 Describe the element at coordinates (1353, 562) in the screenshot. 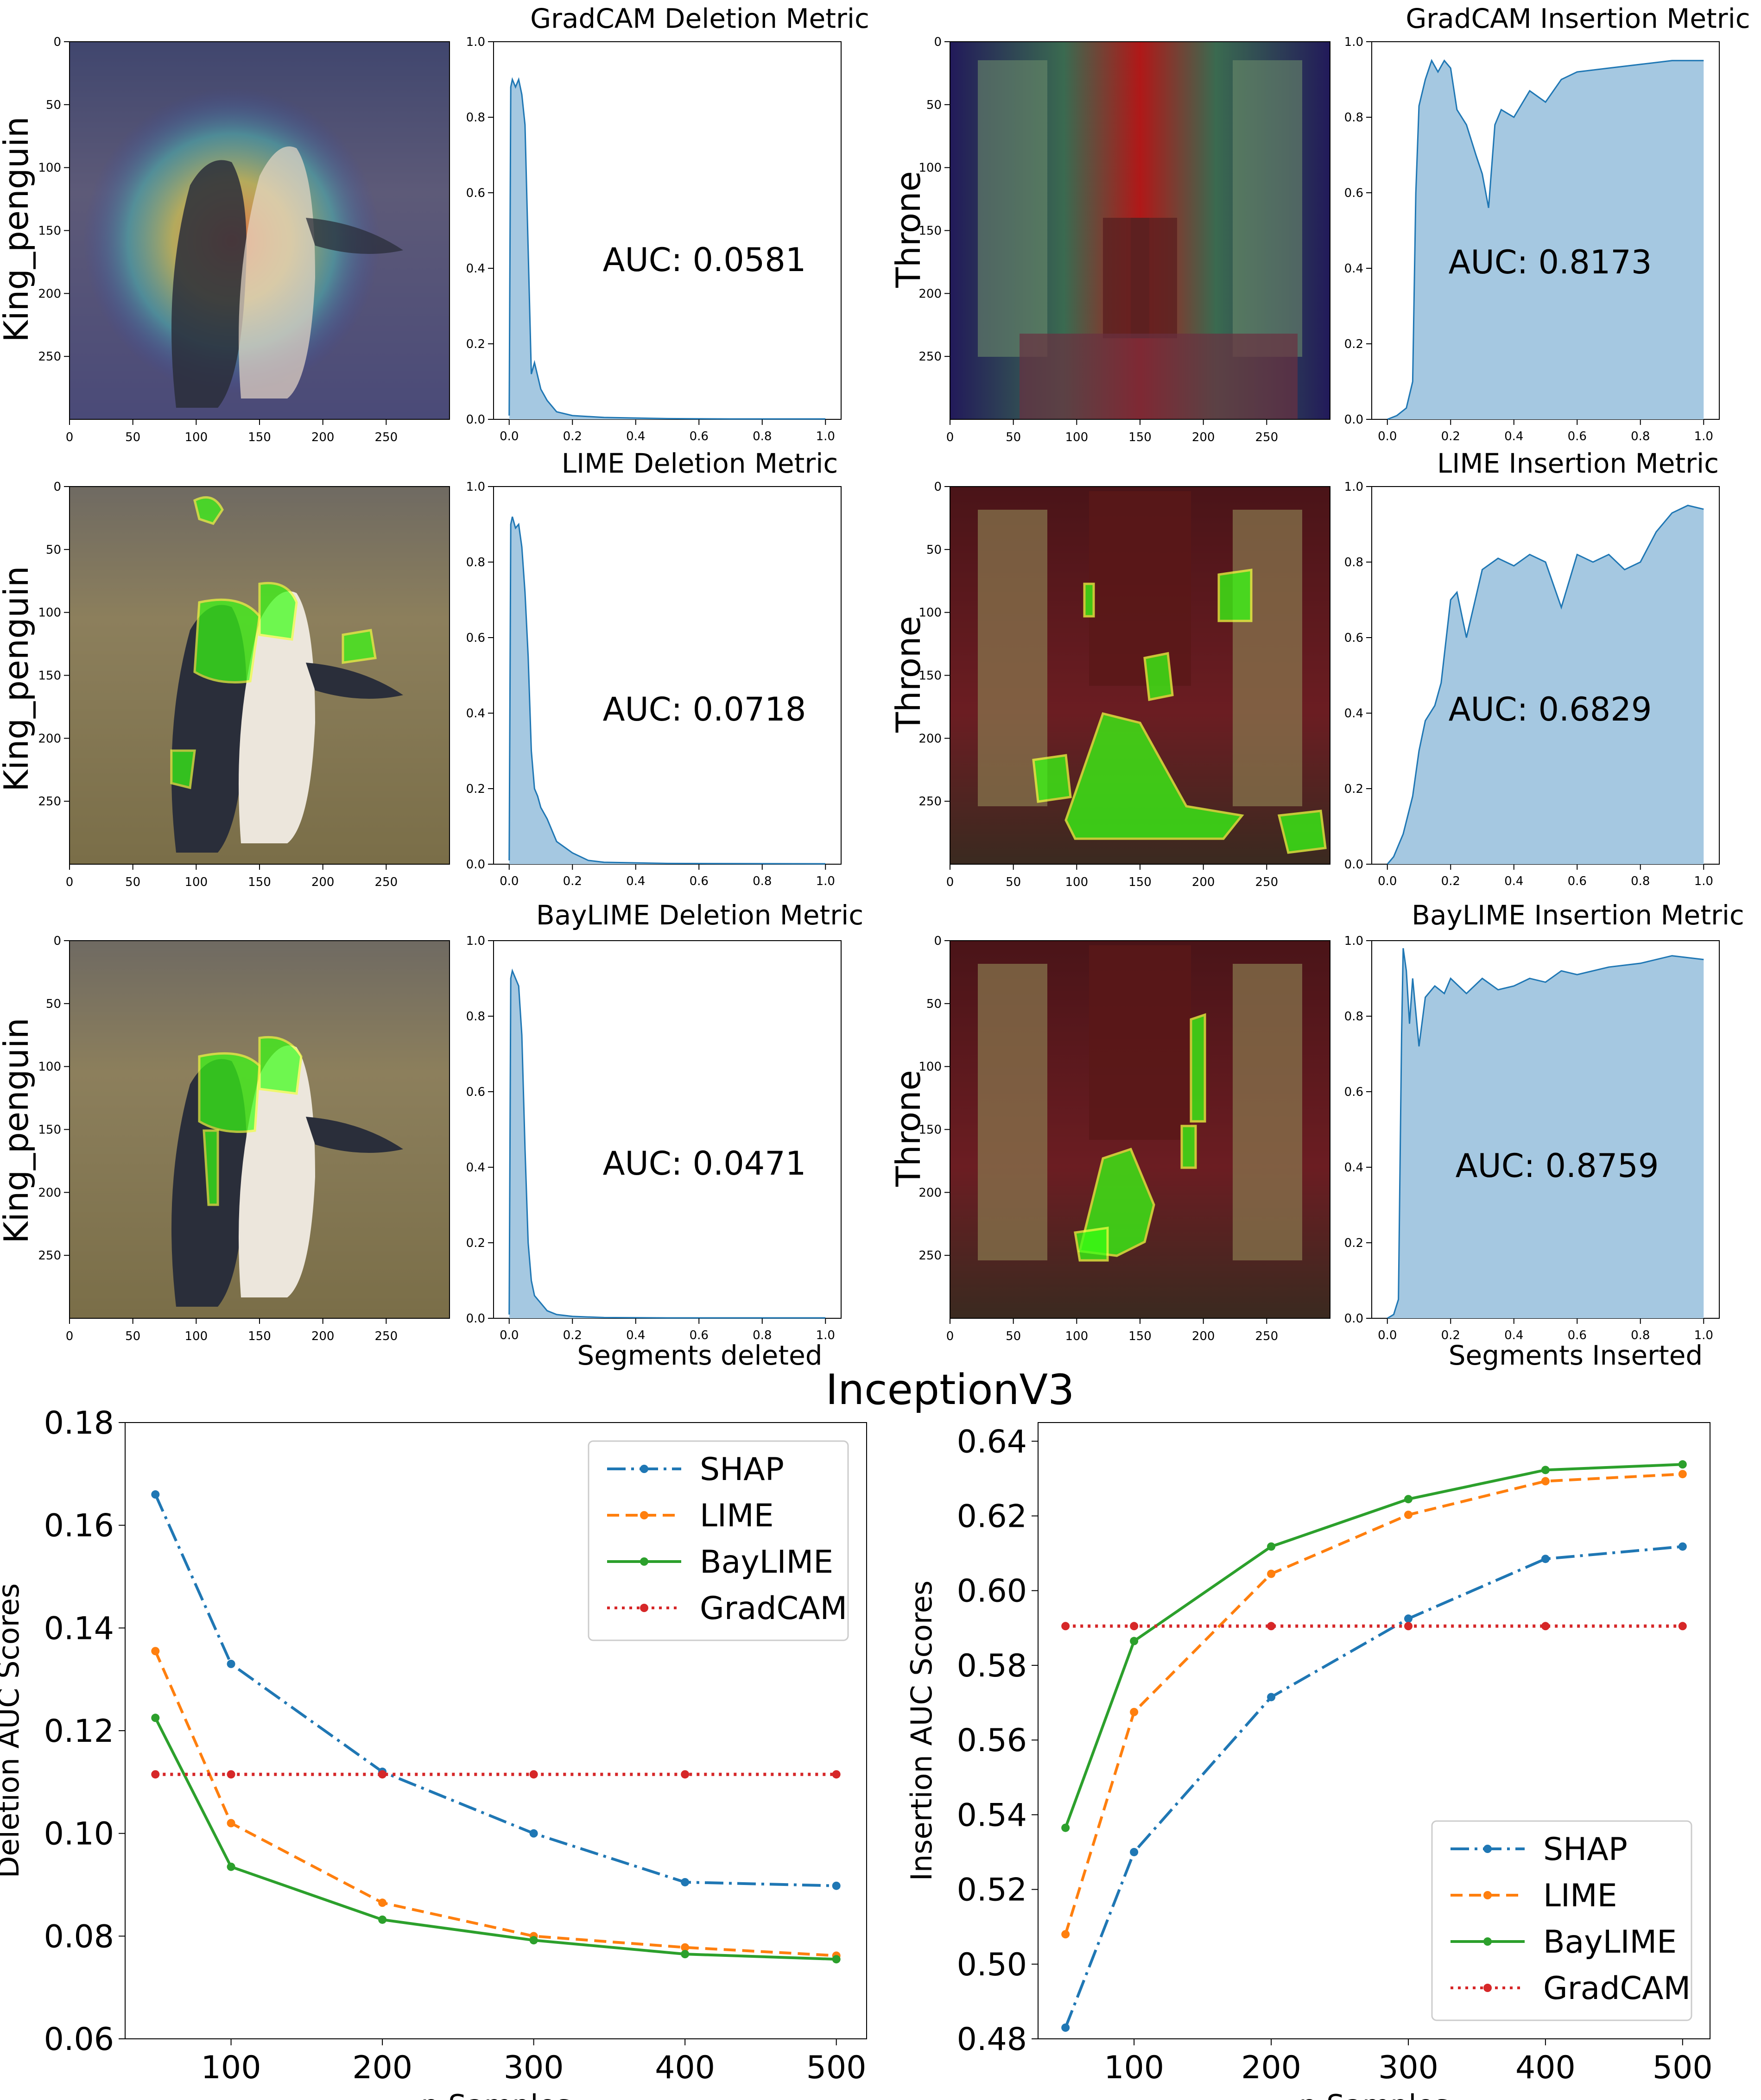

I see `y-tick-label: 0.8` at that location.